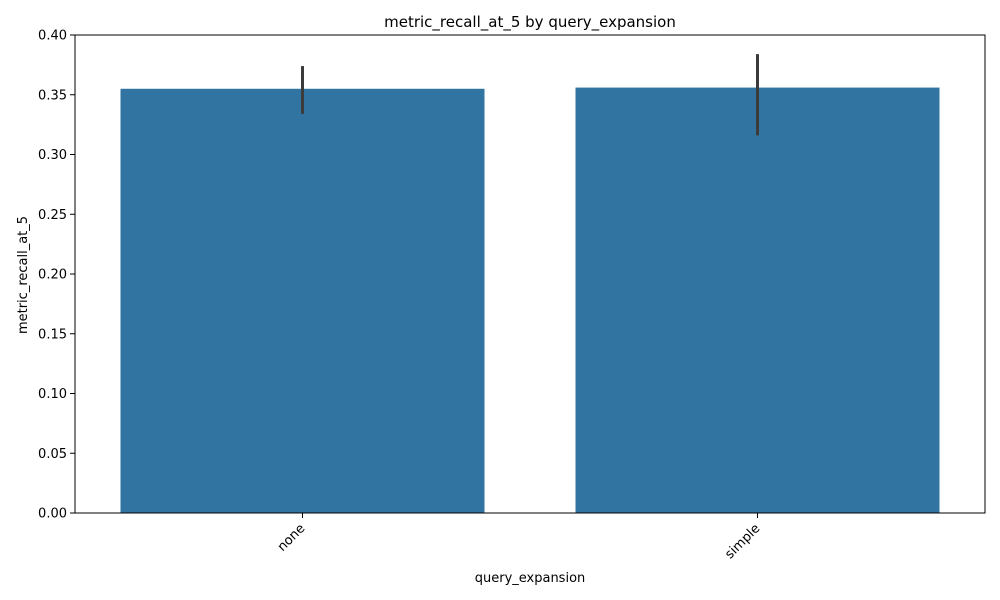 The width and height of the screenshot is (1000, 600). What do you see at coordinates (52, 394) in the screenshot?
I see `y-tick-label: 0.10` at bounding box center [52, 394].